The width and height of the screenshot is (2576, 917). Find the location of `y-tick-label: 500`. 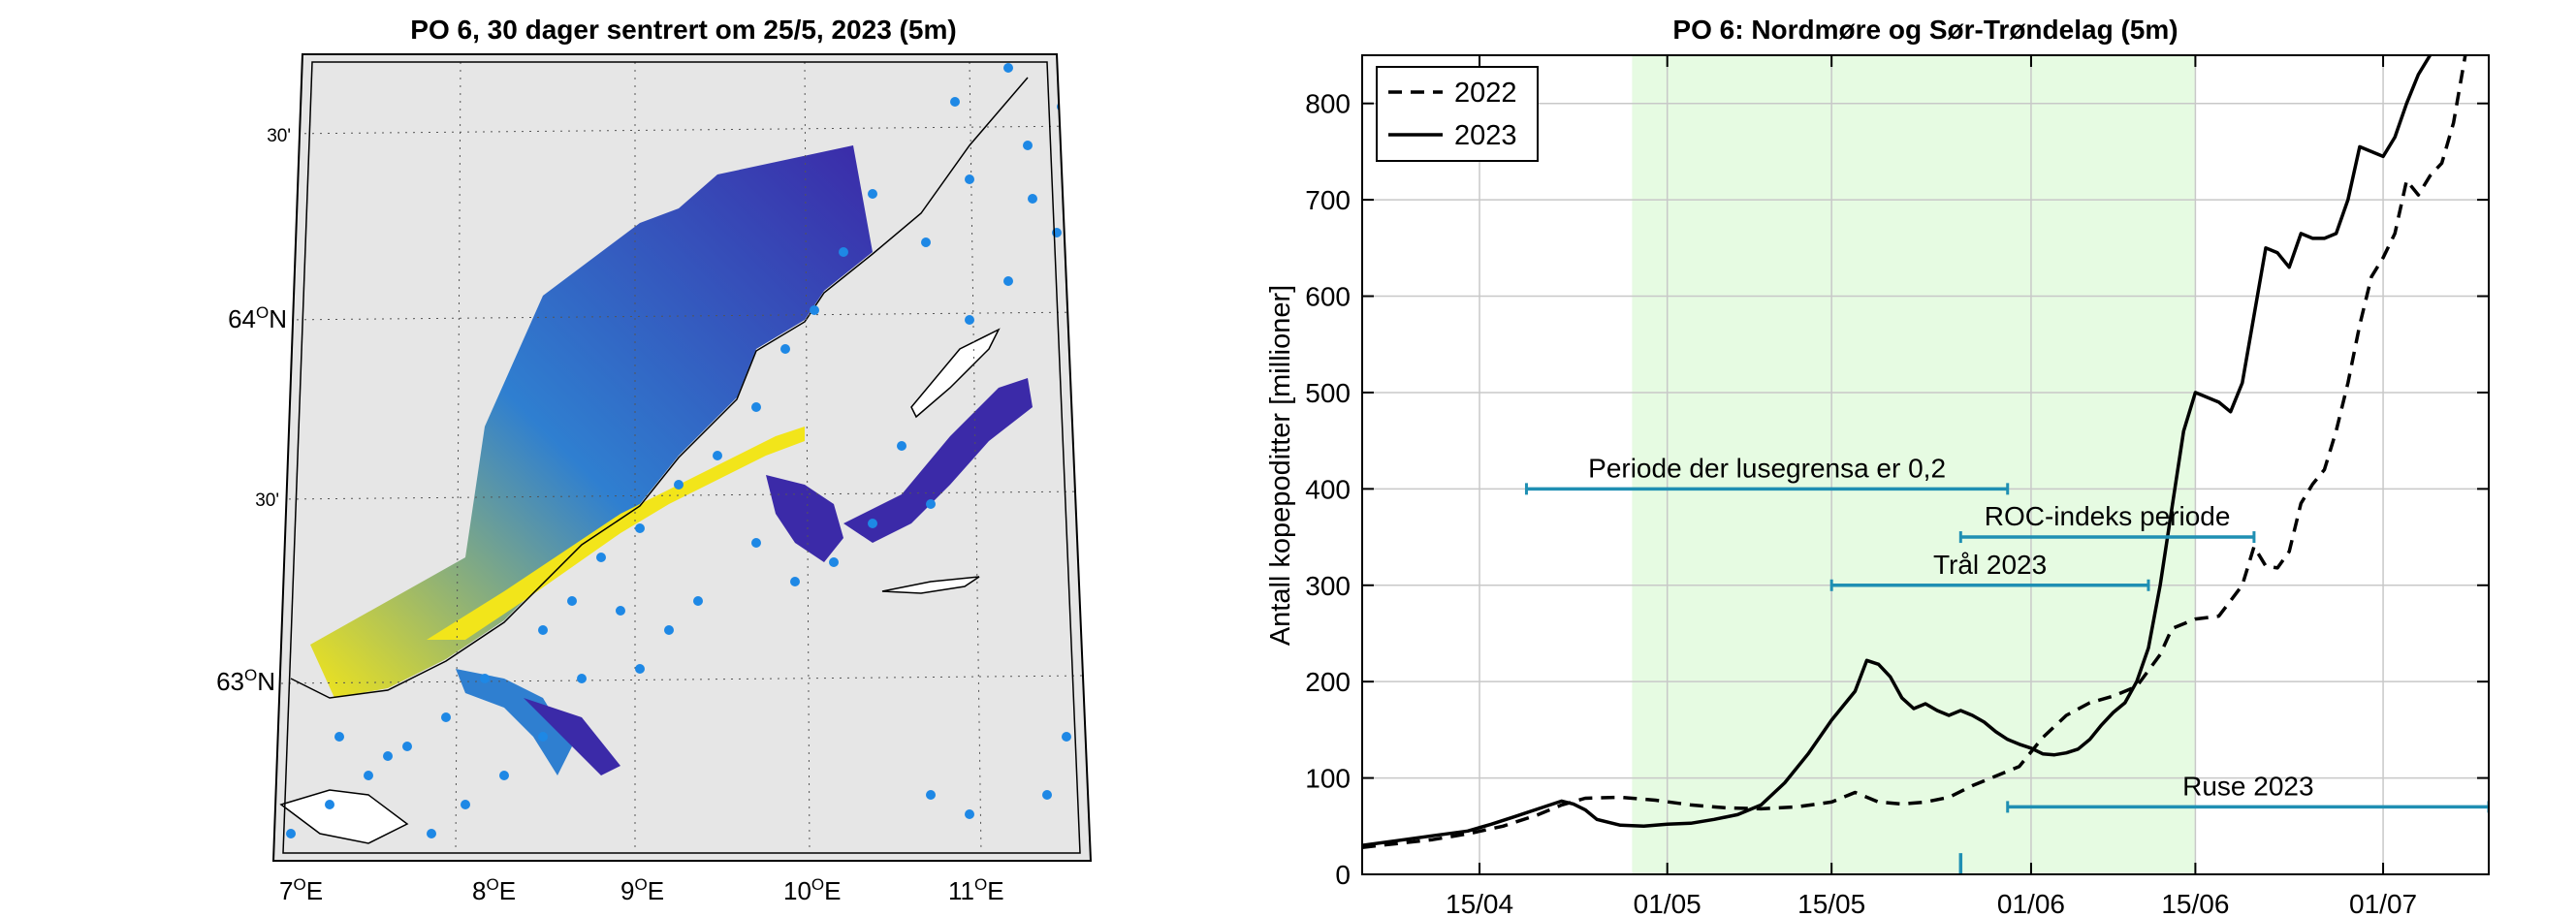

y-tick-label: 500 is located at coordinates (1328, 393).